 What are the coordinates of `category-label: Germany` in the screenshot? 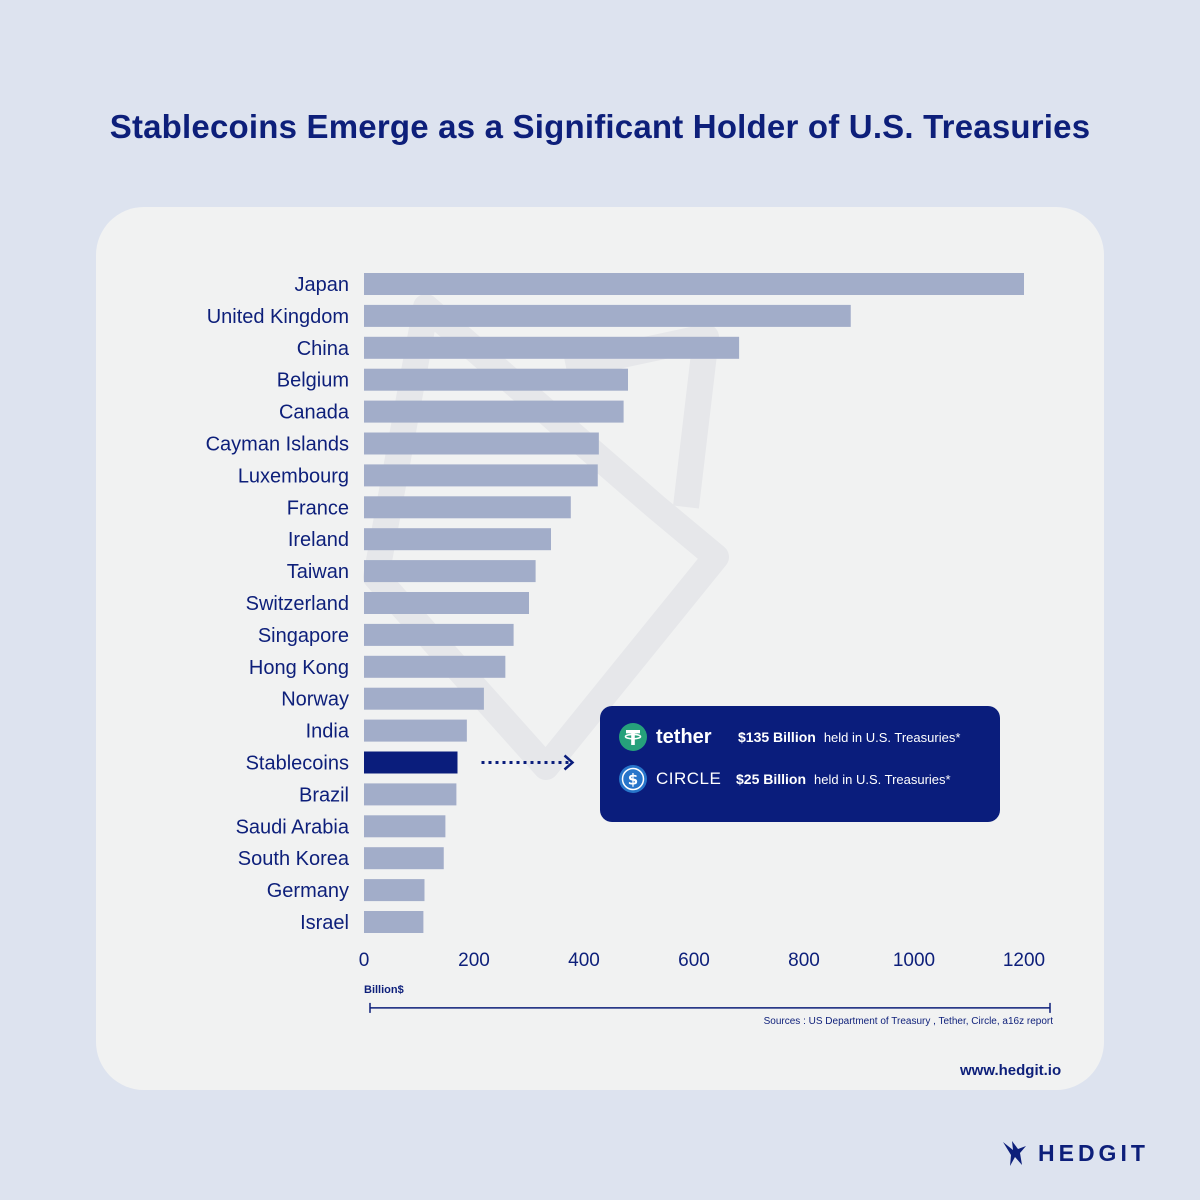 It's located at (308, 891).